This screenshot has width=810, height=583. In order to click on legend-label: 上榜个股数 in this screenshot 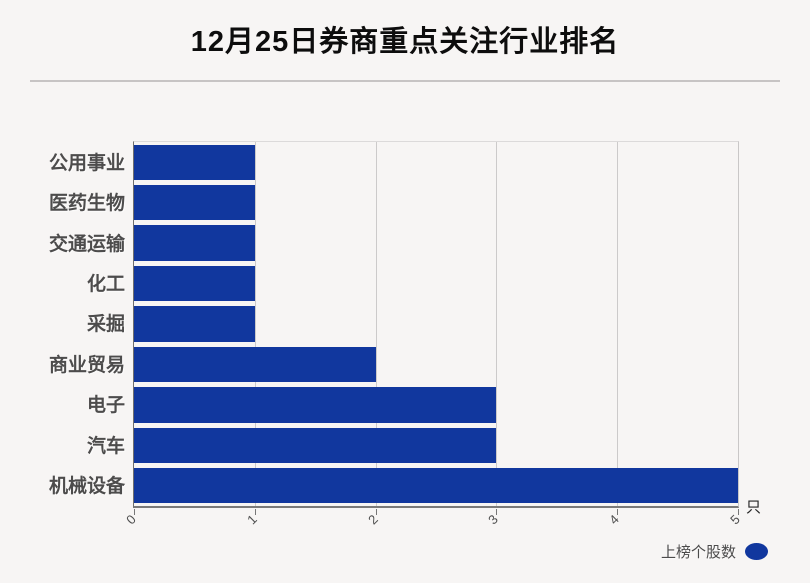, I will do `click(698, 552)`.